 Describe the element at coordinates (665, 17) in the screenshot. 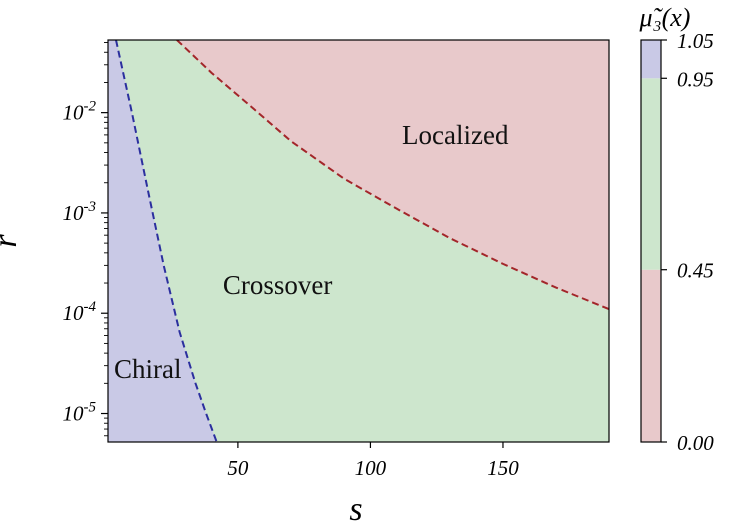

I see `colorbar-title: μ̃₃(x)` at that location.